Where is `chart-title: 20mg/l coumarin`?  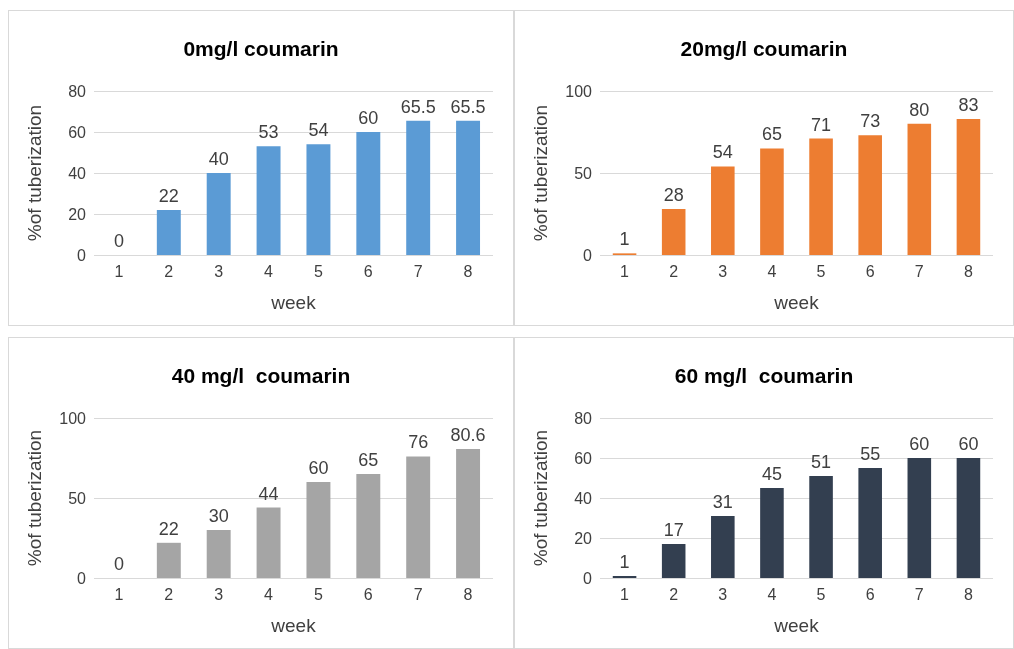 chart-title: 20mg/l coumarin is located at coordinates (764, 48).